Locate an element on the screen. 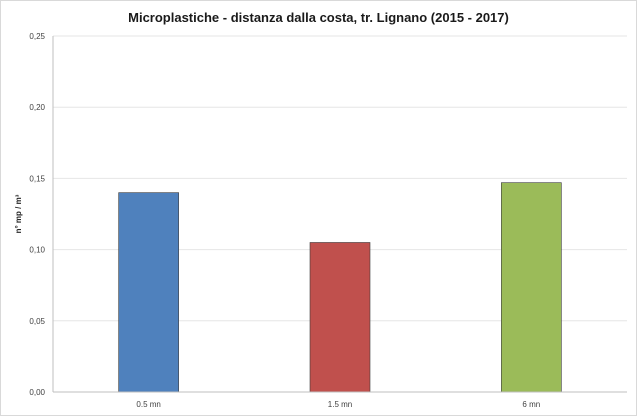 The height and width of the screenshot is (416, 637). bar-6-mn is located at coordinates (531, 287).